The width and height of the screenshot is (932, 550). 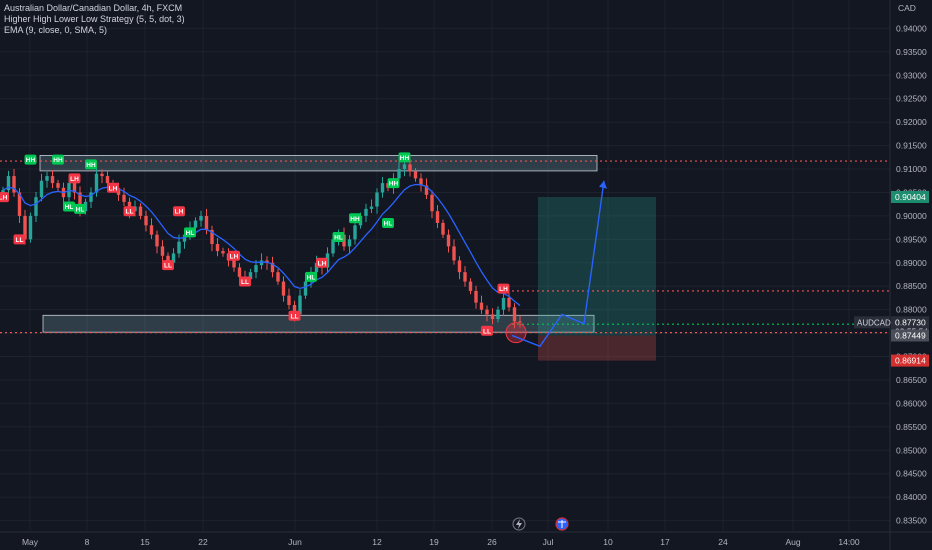 What do you see at coordinates (540, 524) in the screenshot?
I see `bottom-icons` at bounding box center [540, 524].